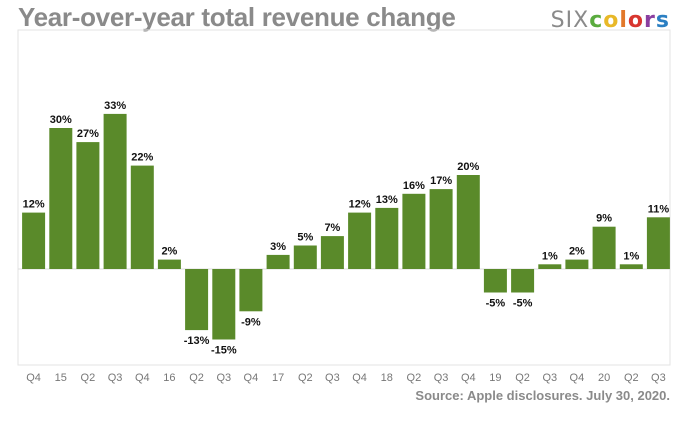 The height and width of the screenshot is (430, 700). I want to click on data-label: 16%, so click(414, 186).